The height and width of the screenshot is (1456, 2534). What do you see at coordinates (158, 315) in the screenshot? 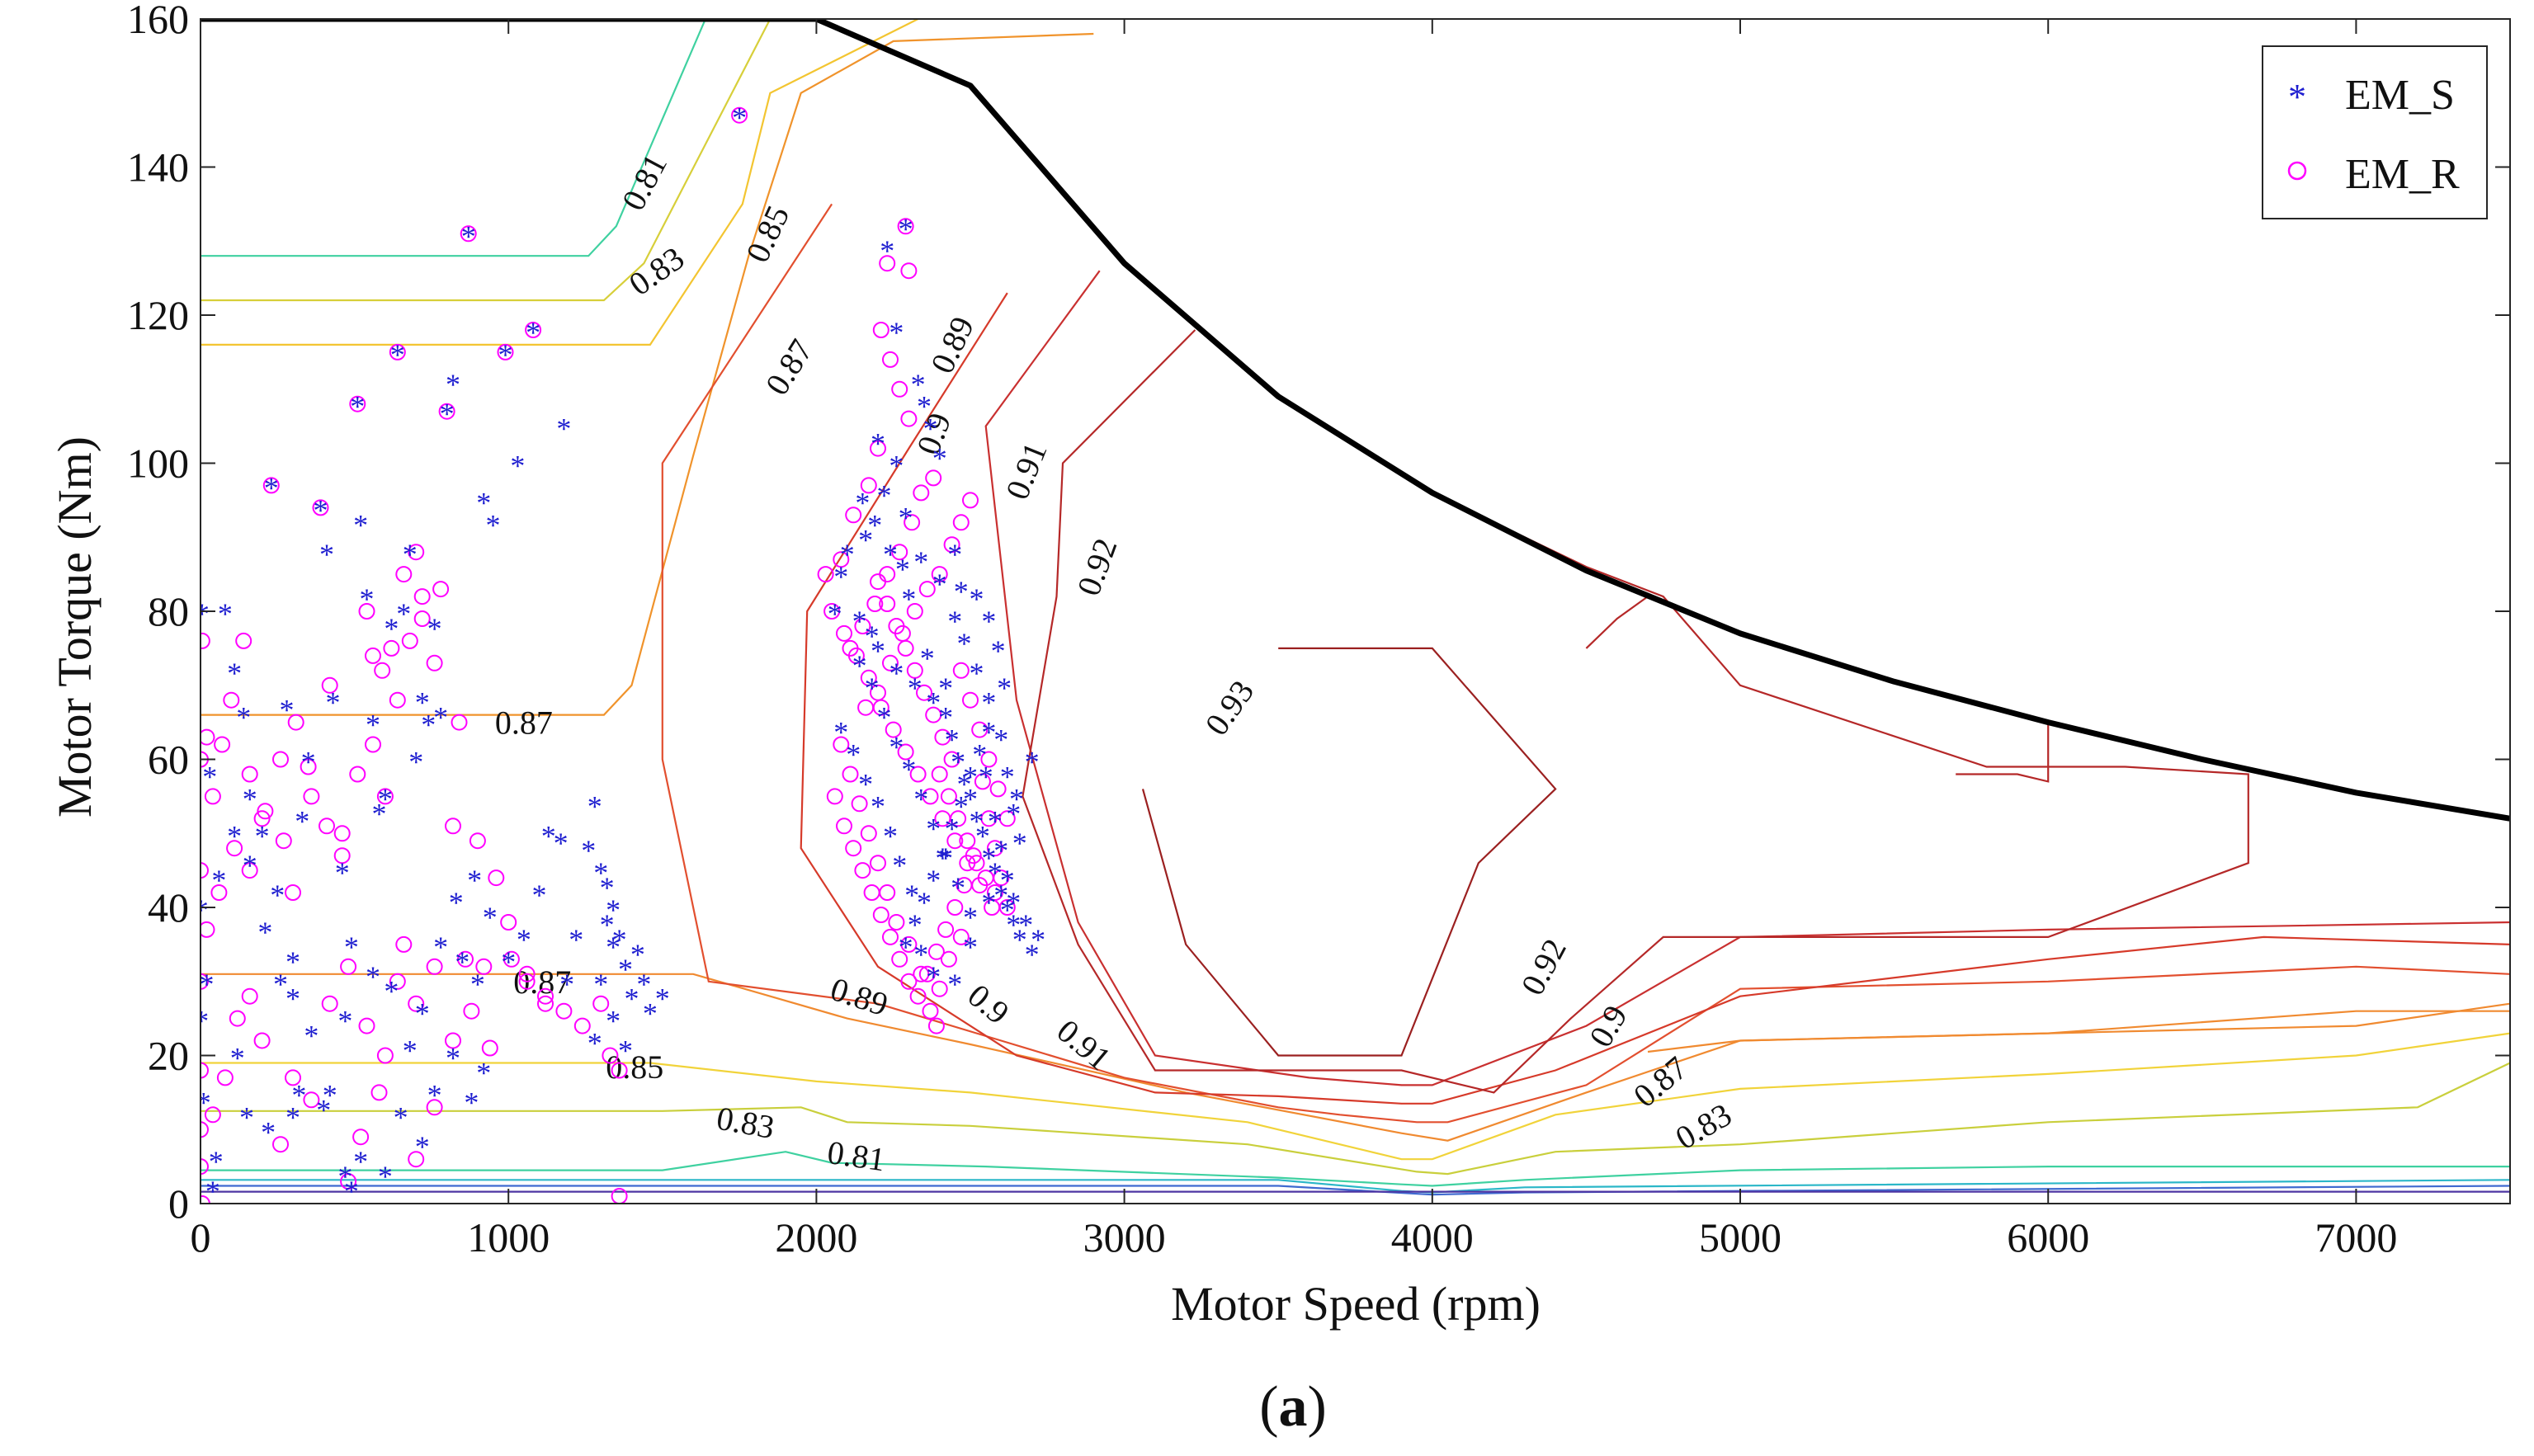
I see `y-tick-label: 120` at bounding box center [158, 315].